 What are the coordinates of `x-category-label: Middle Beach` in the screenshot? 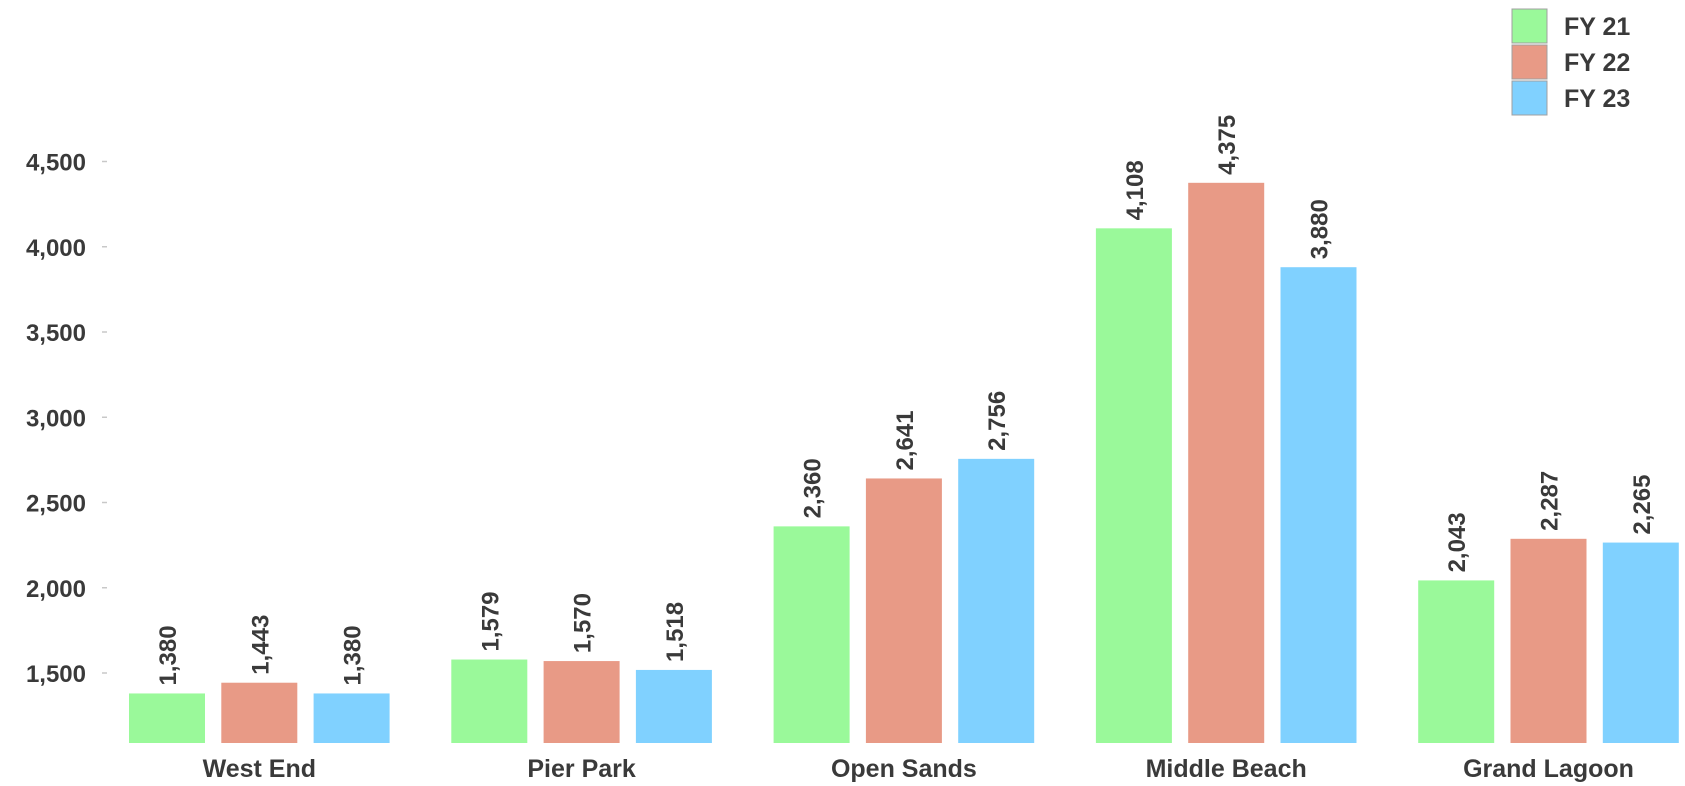 It's located at (1226, 769).